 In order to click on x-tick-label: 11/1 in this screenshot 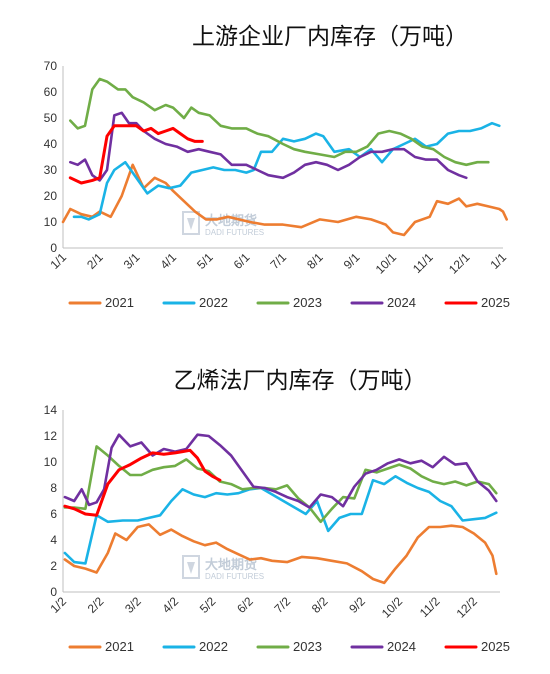, I will do `click(423, 263)`.